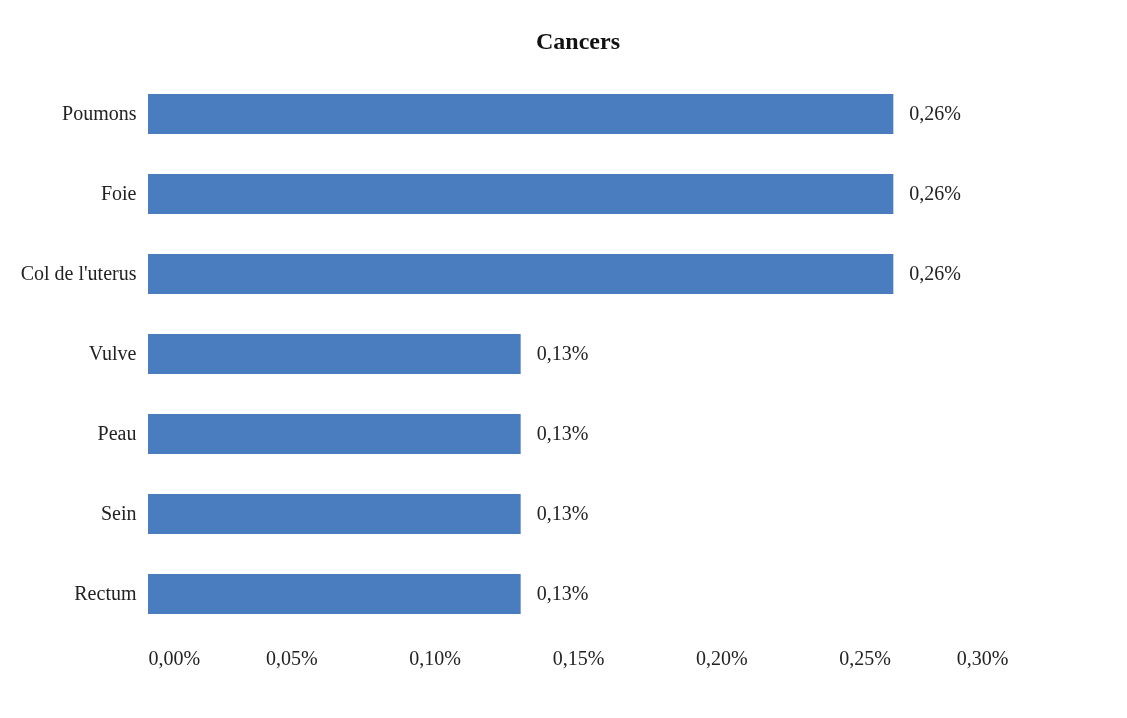 The image size is (1127, 718). Describe the element at coordinates (982, 657) in the screenshot. I see `x-tick-label: 0,30%` at that location.